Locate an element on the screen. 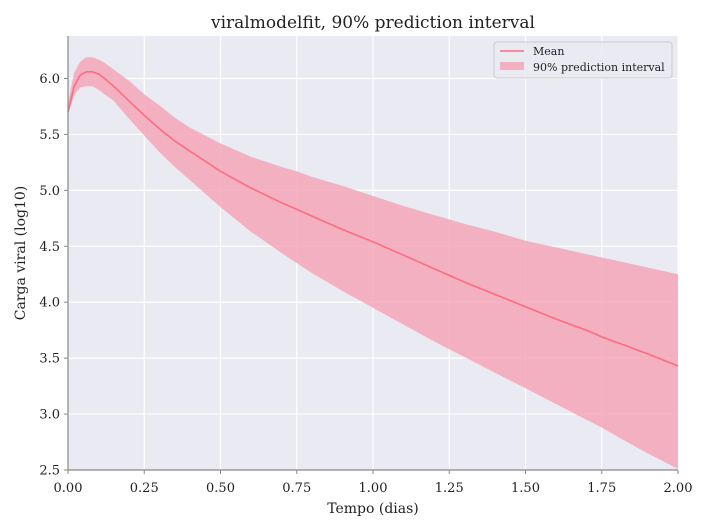 Image resolution: width=708 pixels, height=531 pixels. chart-title: viralmodelfit, 90% prediction interval is located at coordinates (372, 23).